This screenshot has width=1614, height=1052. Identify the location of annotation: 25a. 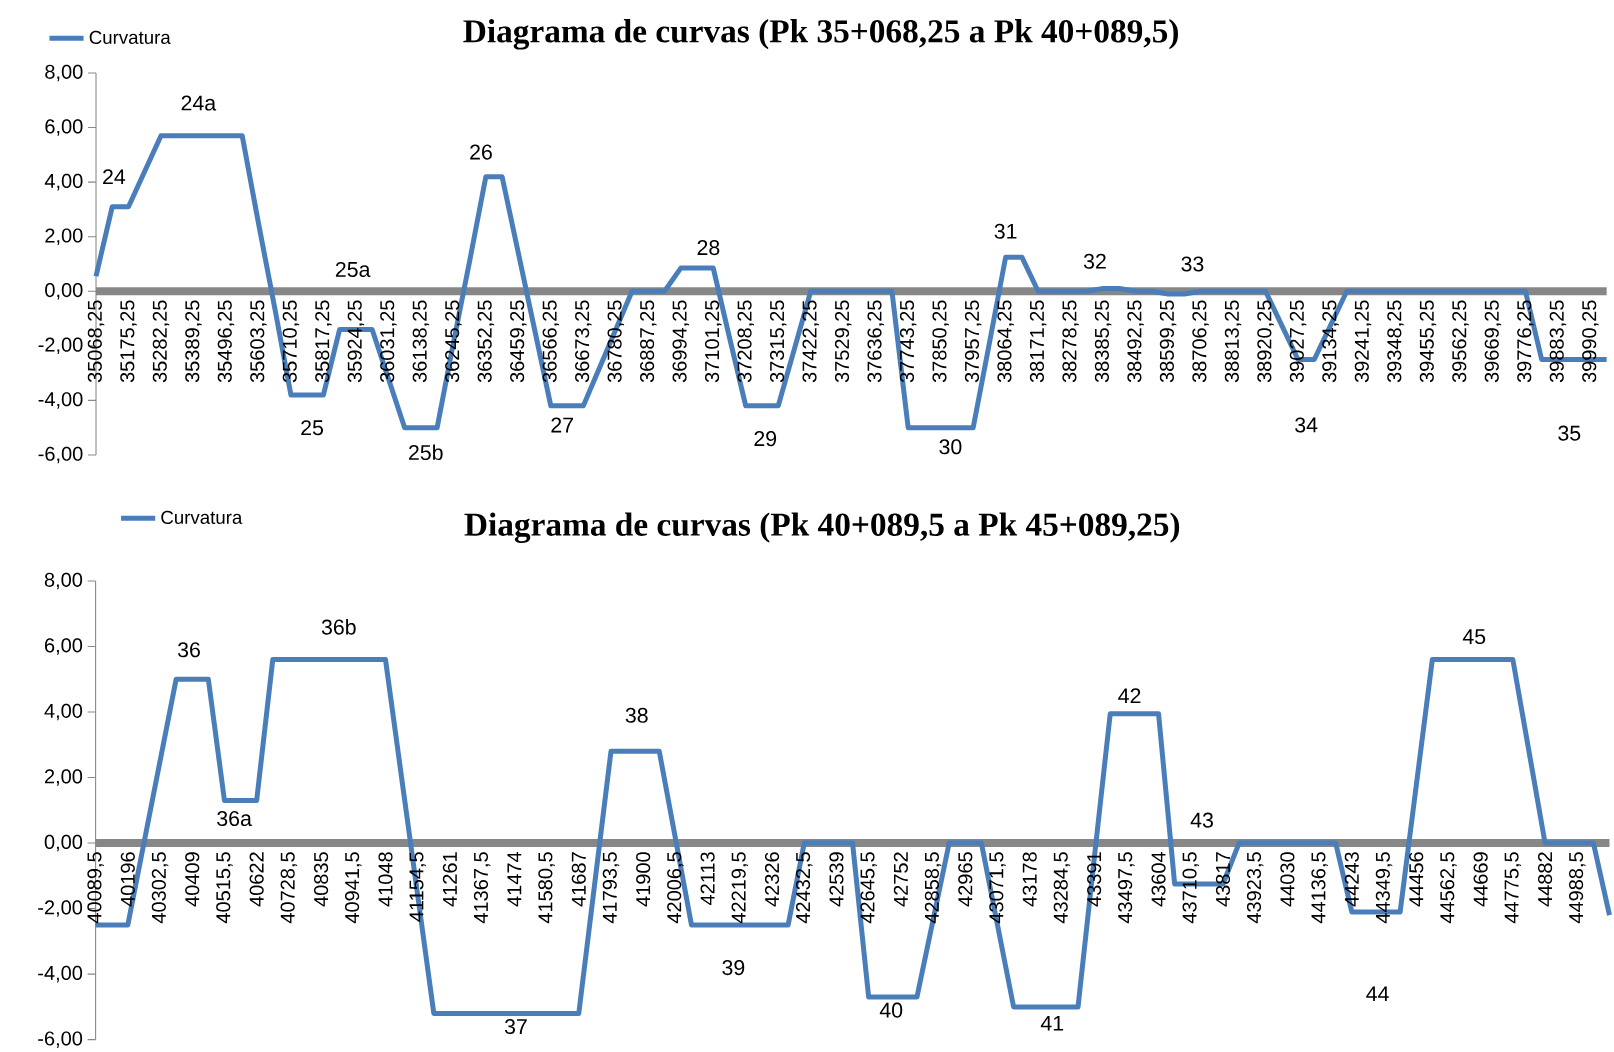
(353, 269).